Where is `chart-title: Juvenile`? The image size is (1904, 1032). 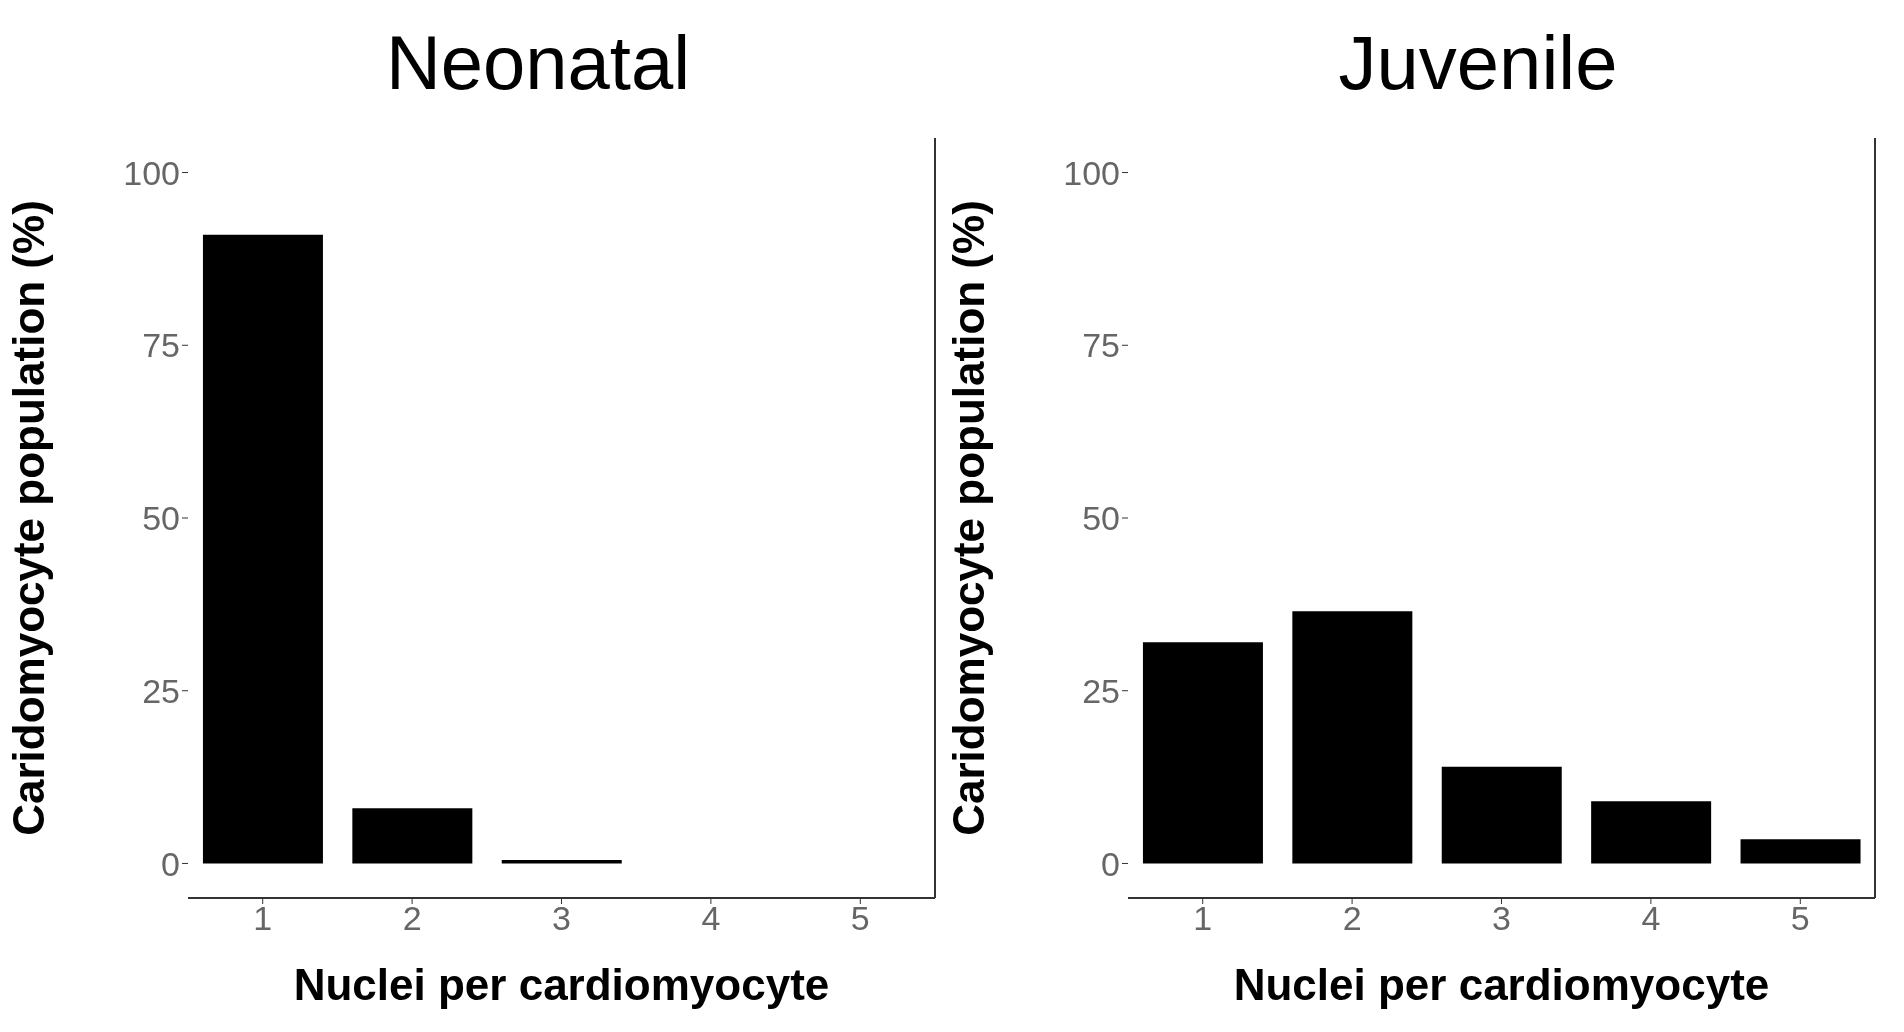
chart-title: Juvenile is located at coordinates (1478, 63).